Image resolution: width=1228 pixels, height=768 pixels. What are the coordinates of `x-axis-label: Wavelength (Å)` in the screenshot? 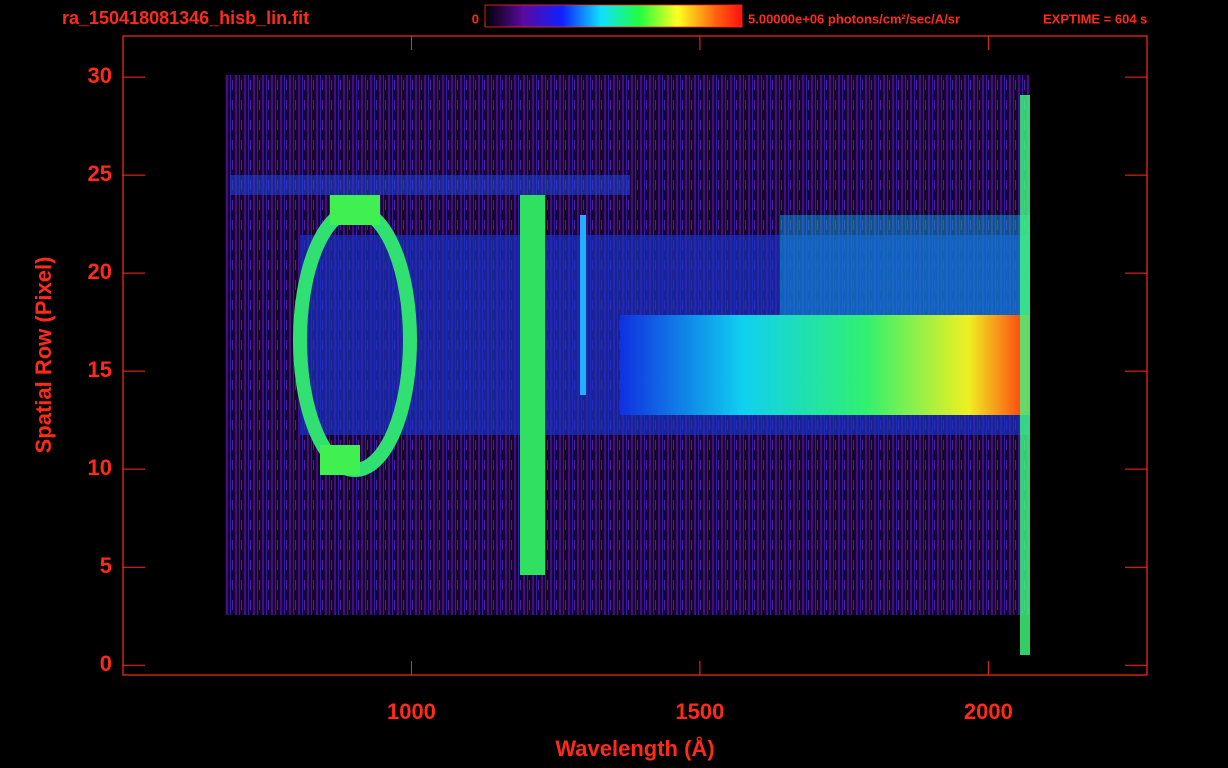 It's located at (634, 748).